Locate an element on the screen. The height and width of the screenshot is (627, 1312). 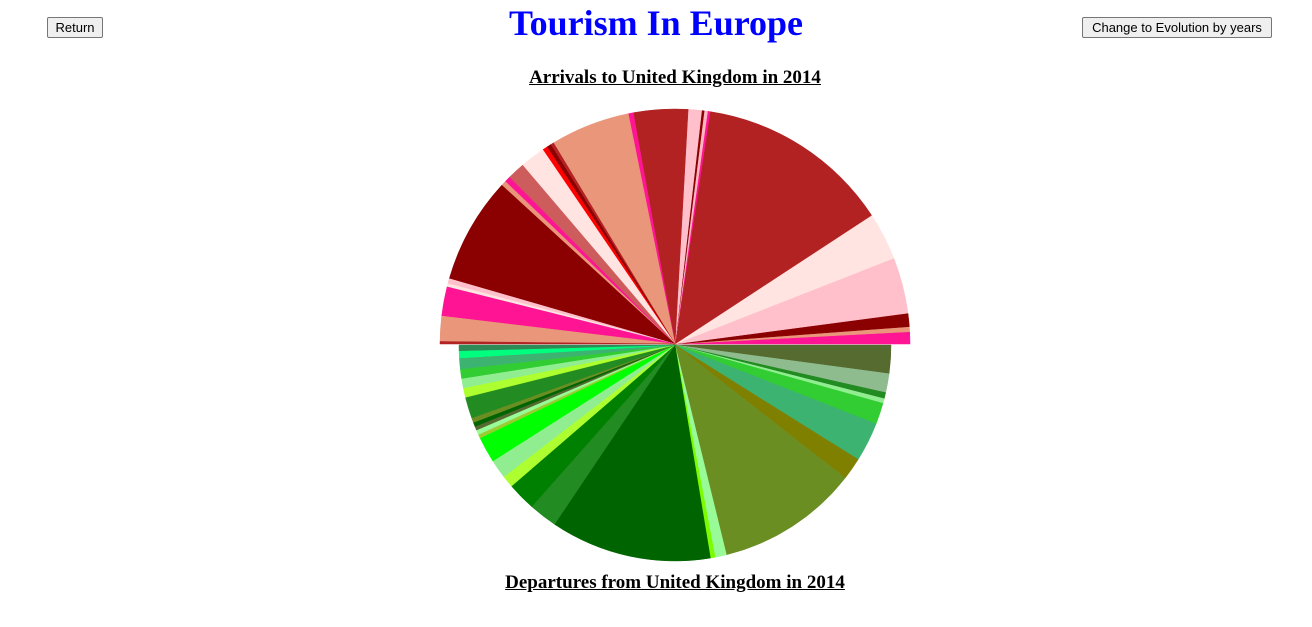
arrivals-chart-title: Arrivals to United Kingdom in 2014 is located at coordinates (675, 77).